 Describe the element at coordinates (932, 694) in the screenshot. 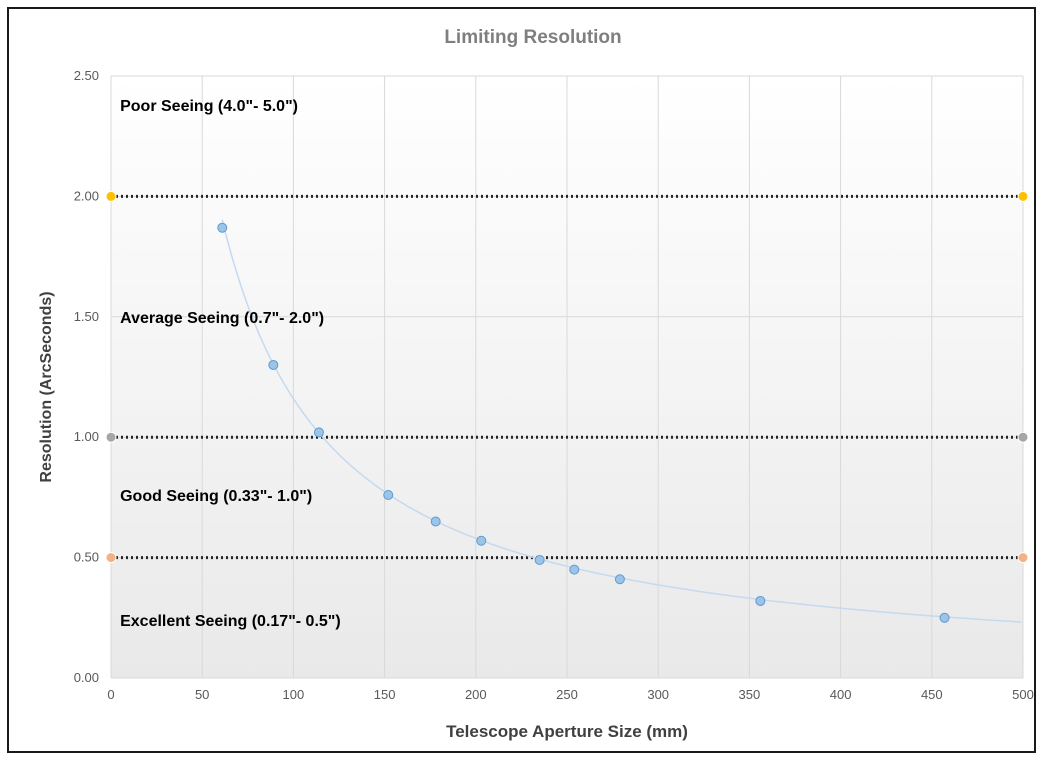

I see `x-tick-label: 450` at that location.